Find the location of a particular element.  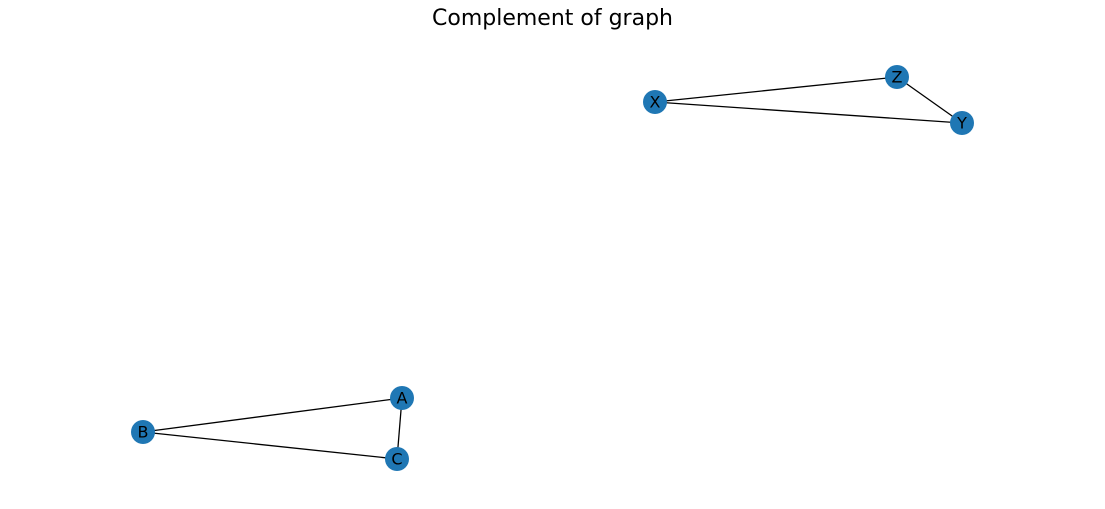

node-circle-y is located at coordinates (962, 123).